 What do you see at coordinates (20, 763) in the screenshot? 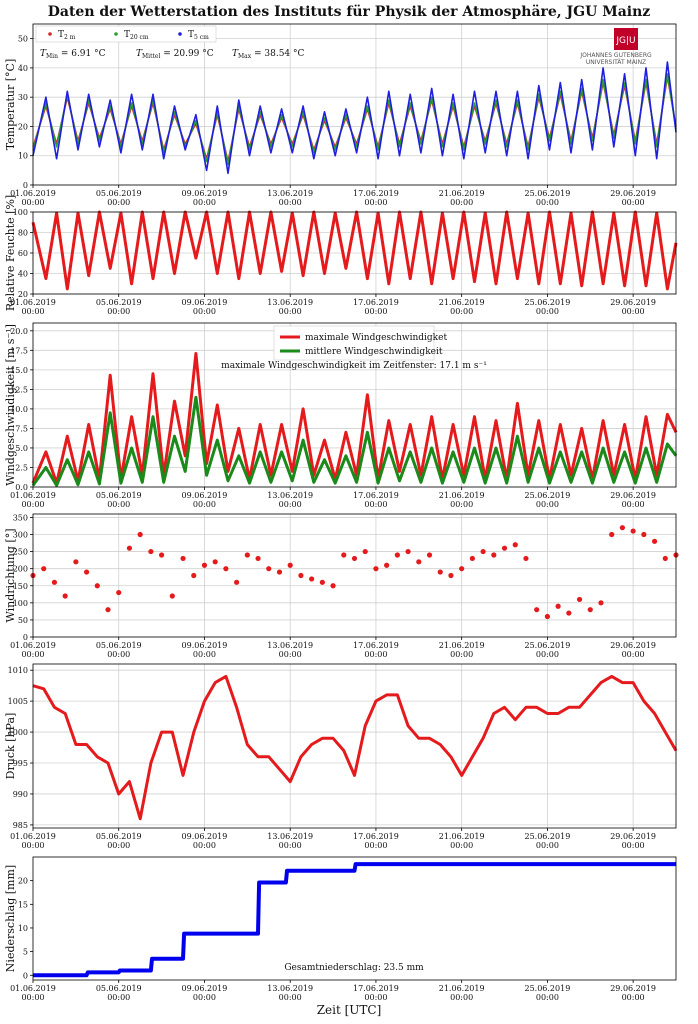
I see `y-tick-label: 995` at bounding box center [20, 763].